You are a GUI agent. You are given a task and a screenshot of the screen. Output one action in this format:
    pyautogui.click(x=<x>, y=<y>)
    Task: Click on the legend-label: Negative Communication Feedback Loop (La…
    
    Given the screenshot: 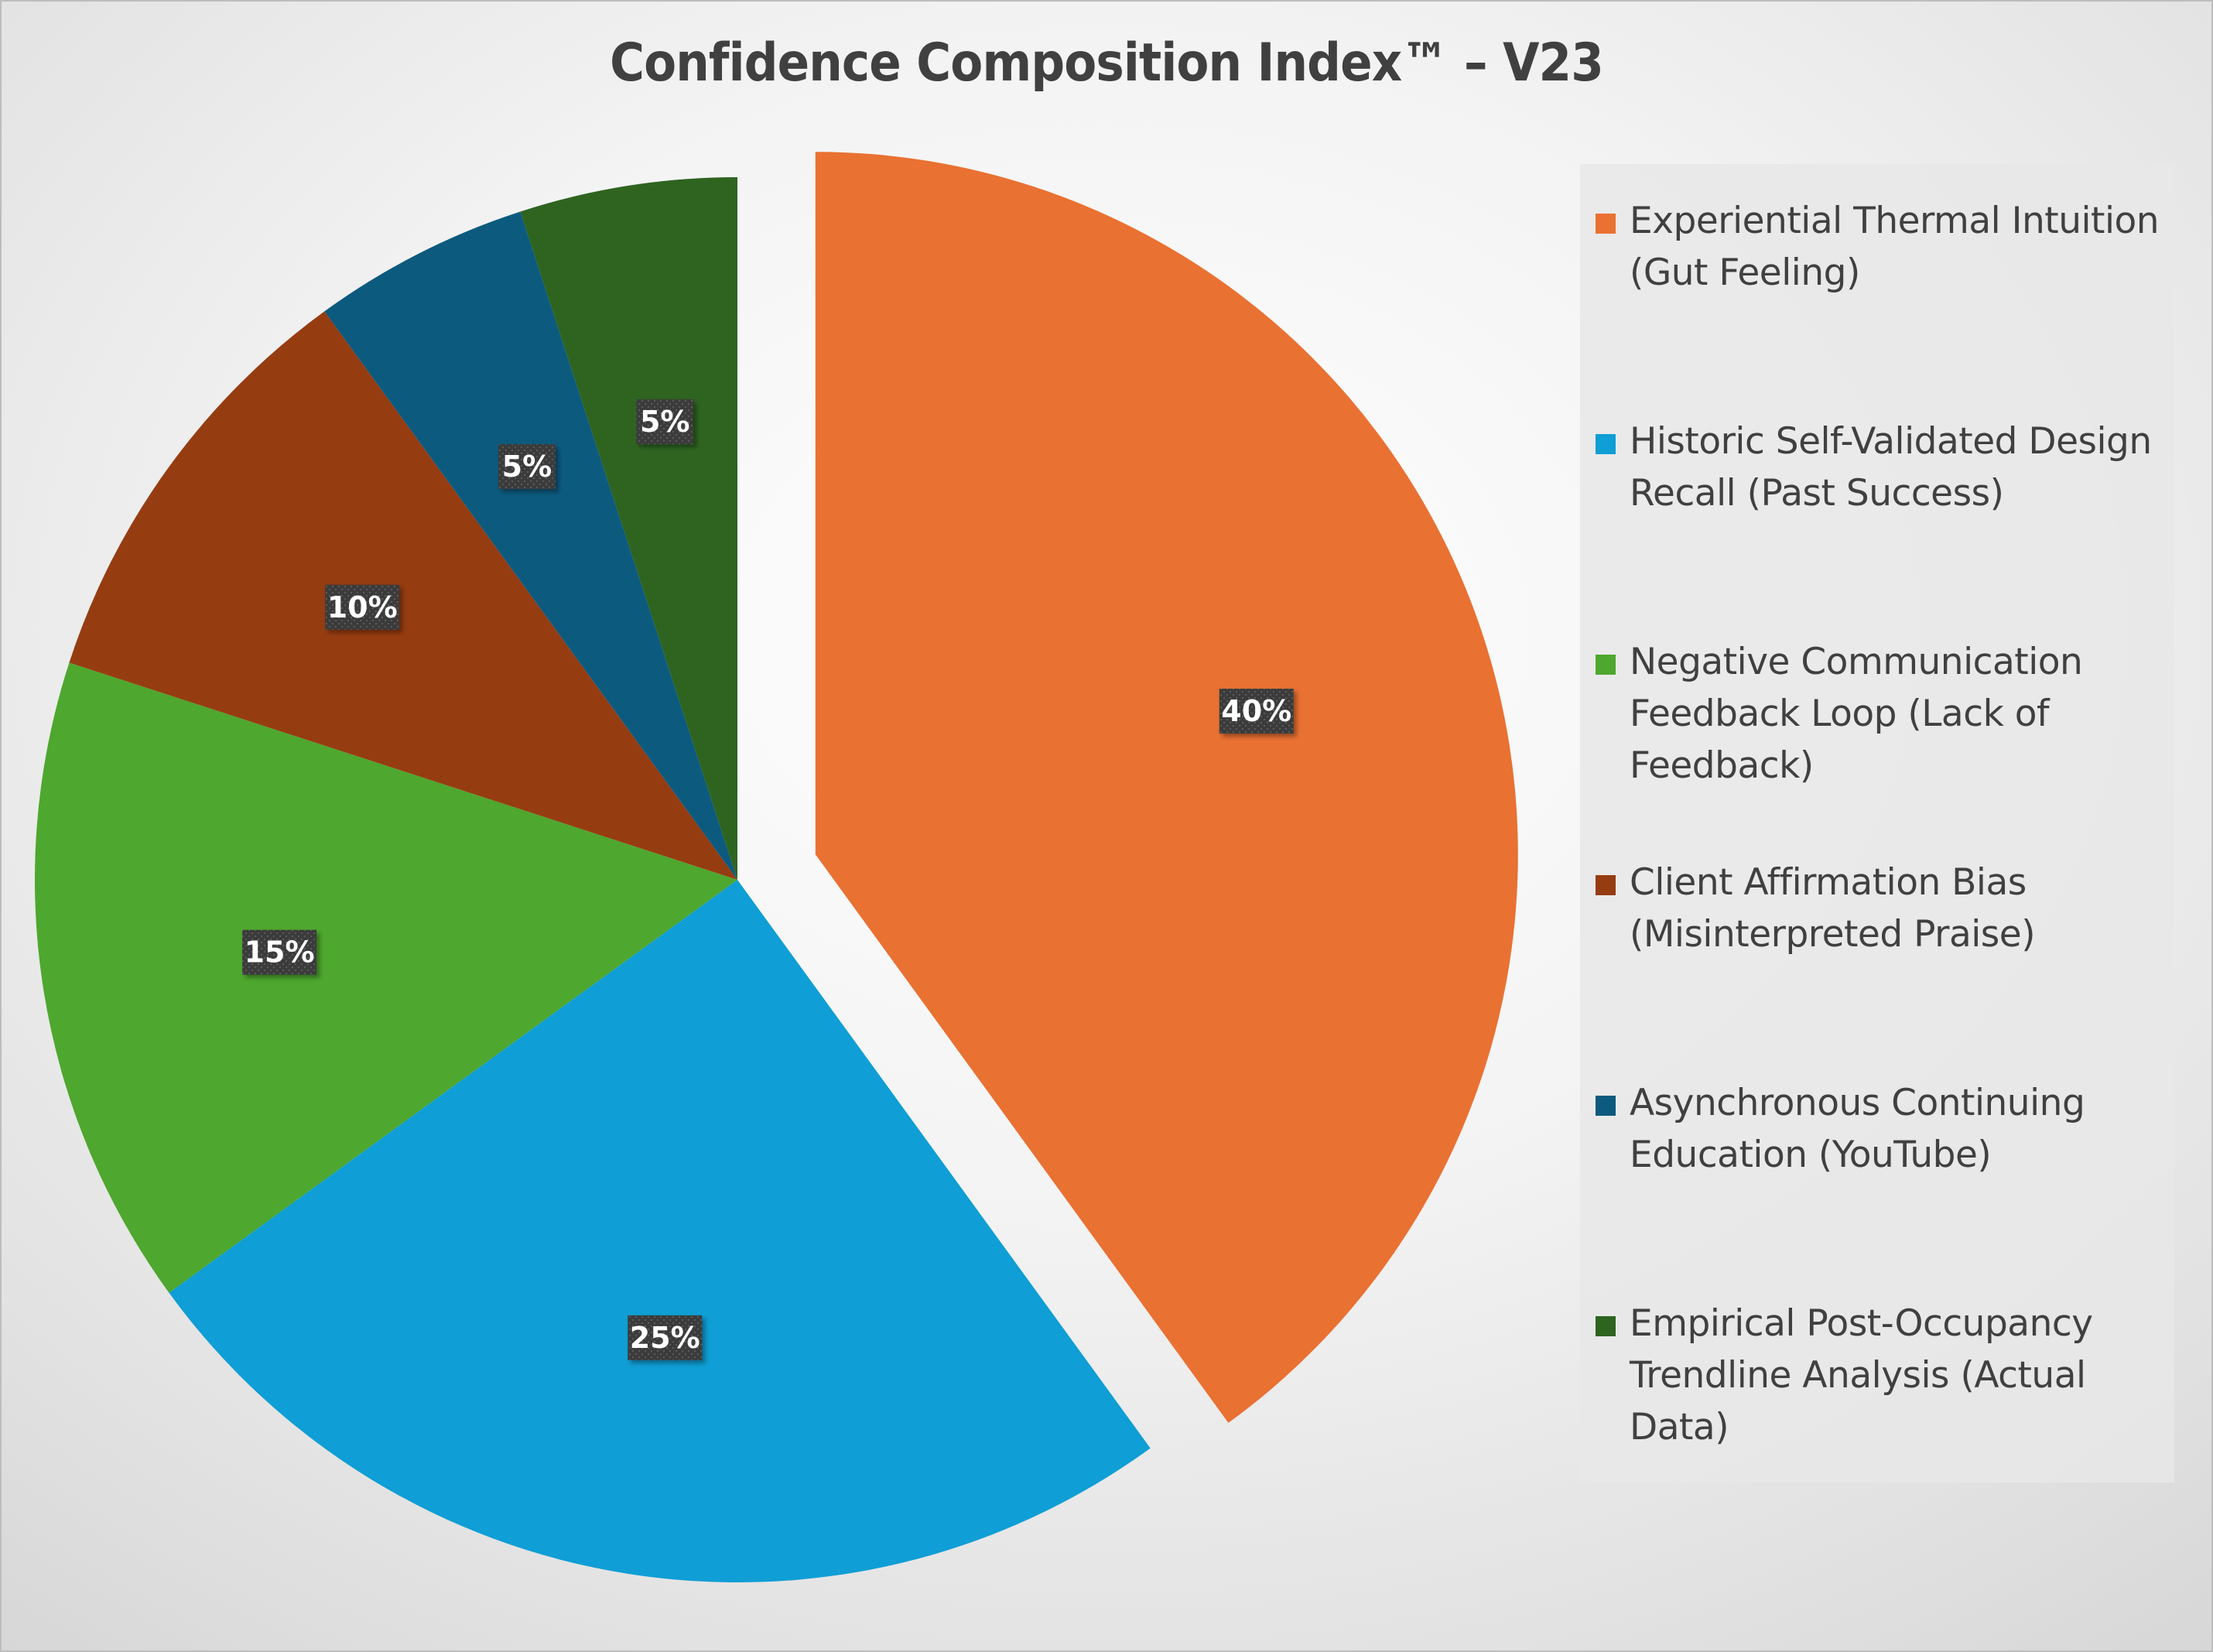 What is the action you would take?
    pyautogui.click(x=1856, y=714)
    